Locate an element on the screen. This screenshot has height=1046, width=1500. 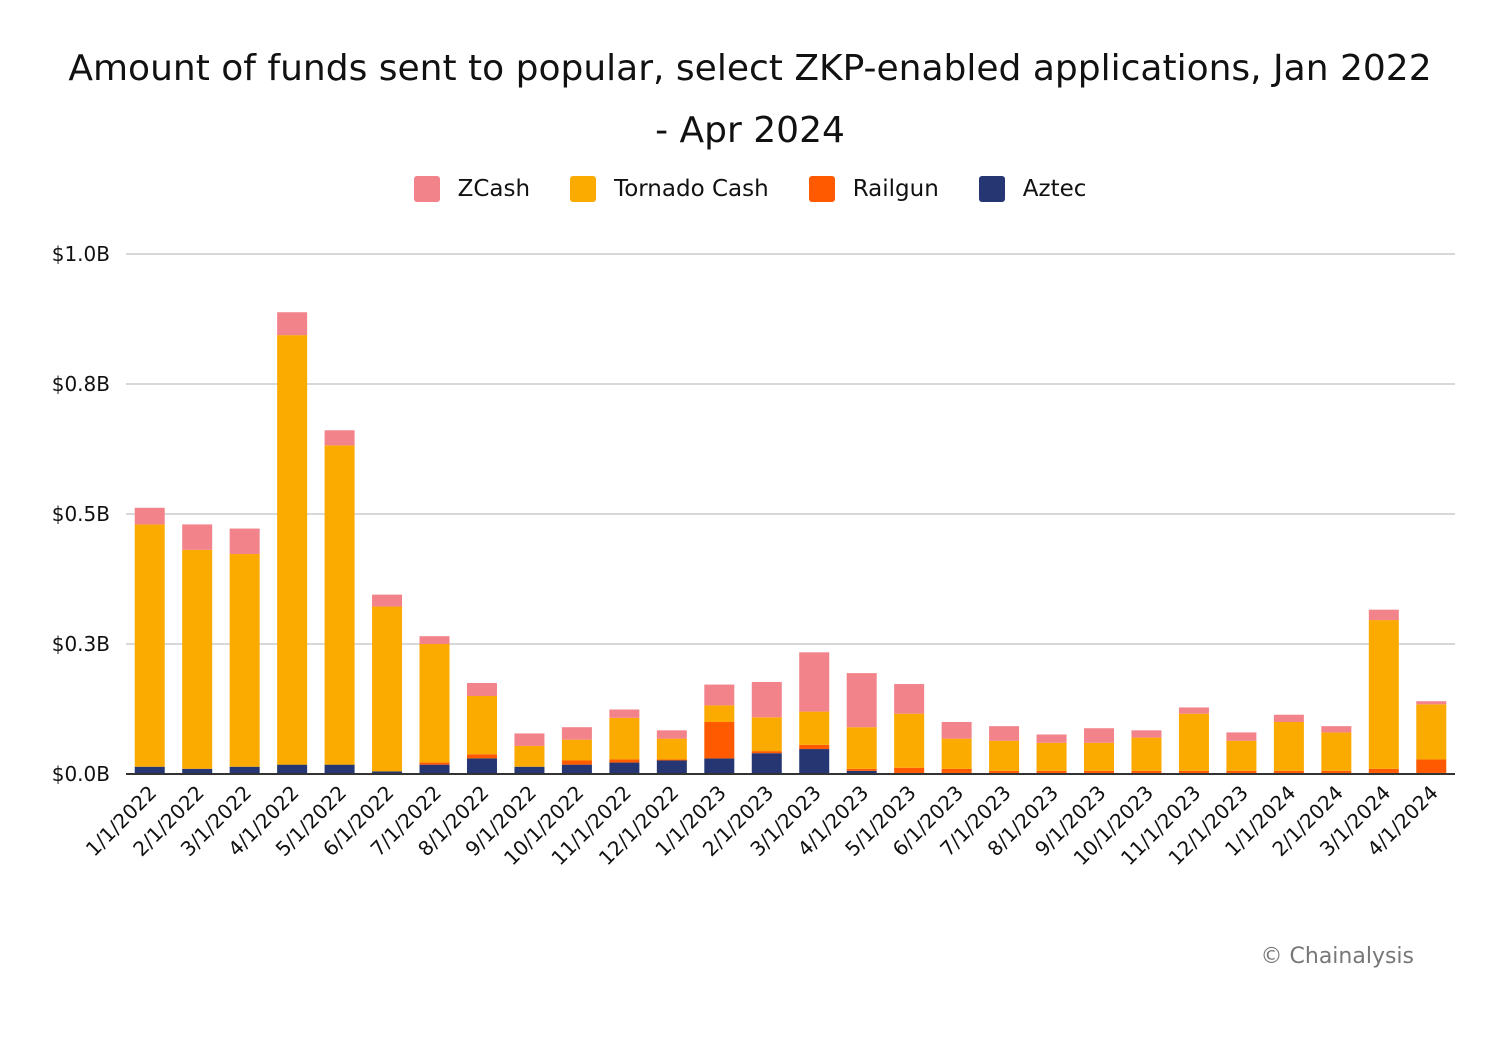
chart-legend: ZCash Tornado Cash Railgun Aztec is located at coordinates (750, 189).